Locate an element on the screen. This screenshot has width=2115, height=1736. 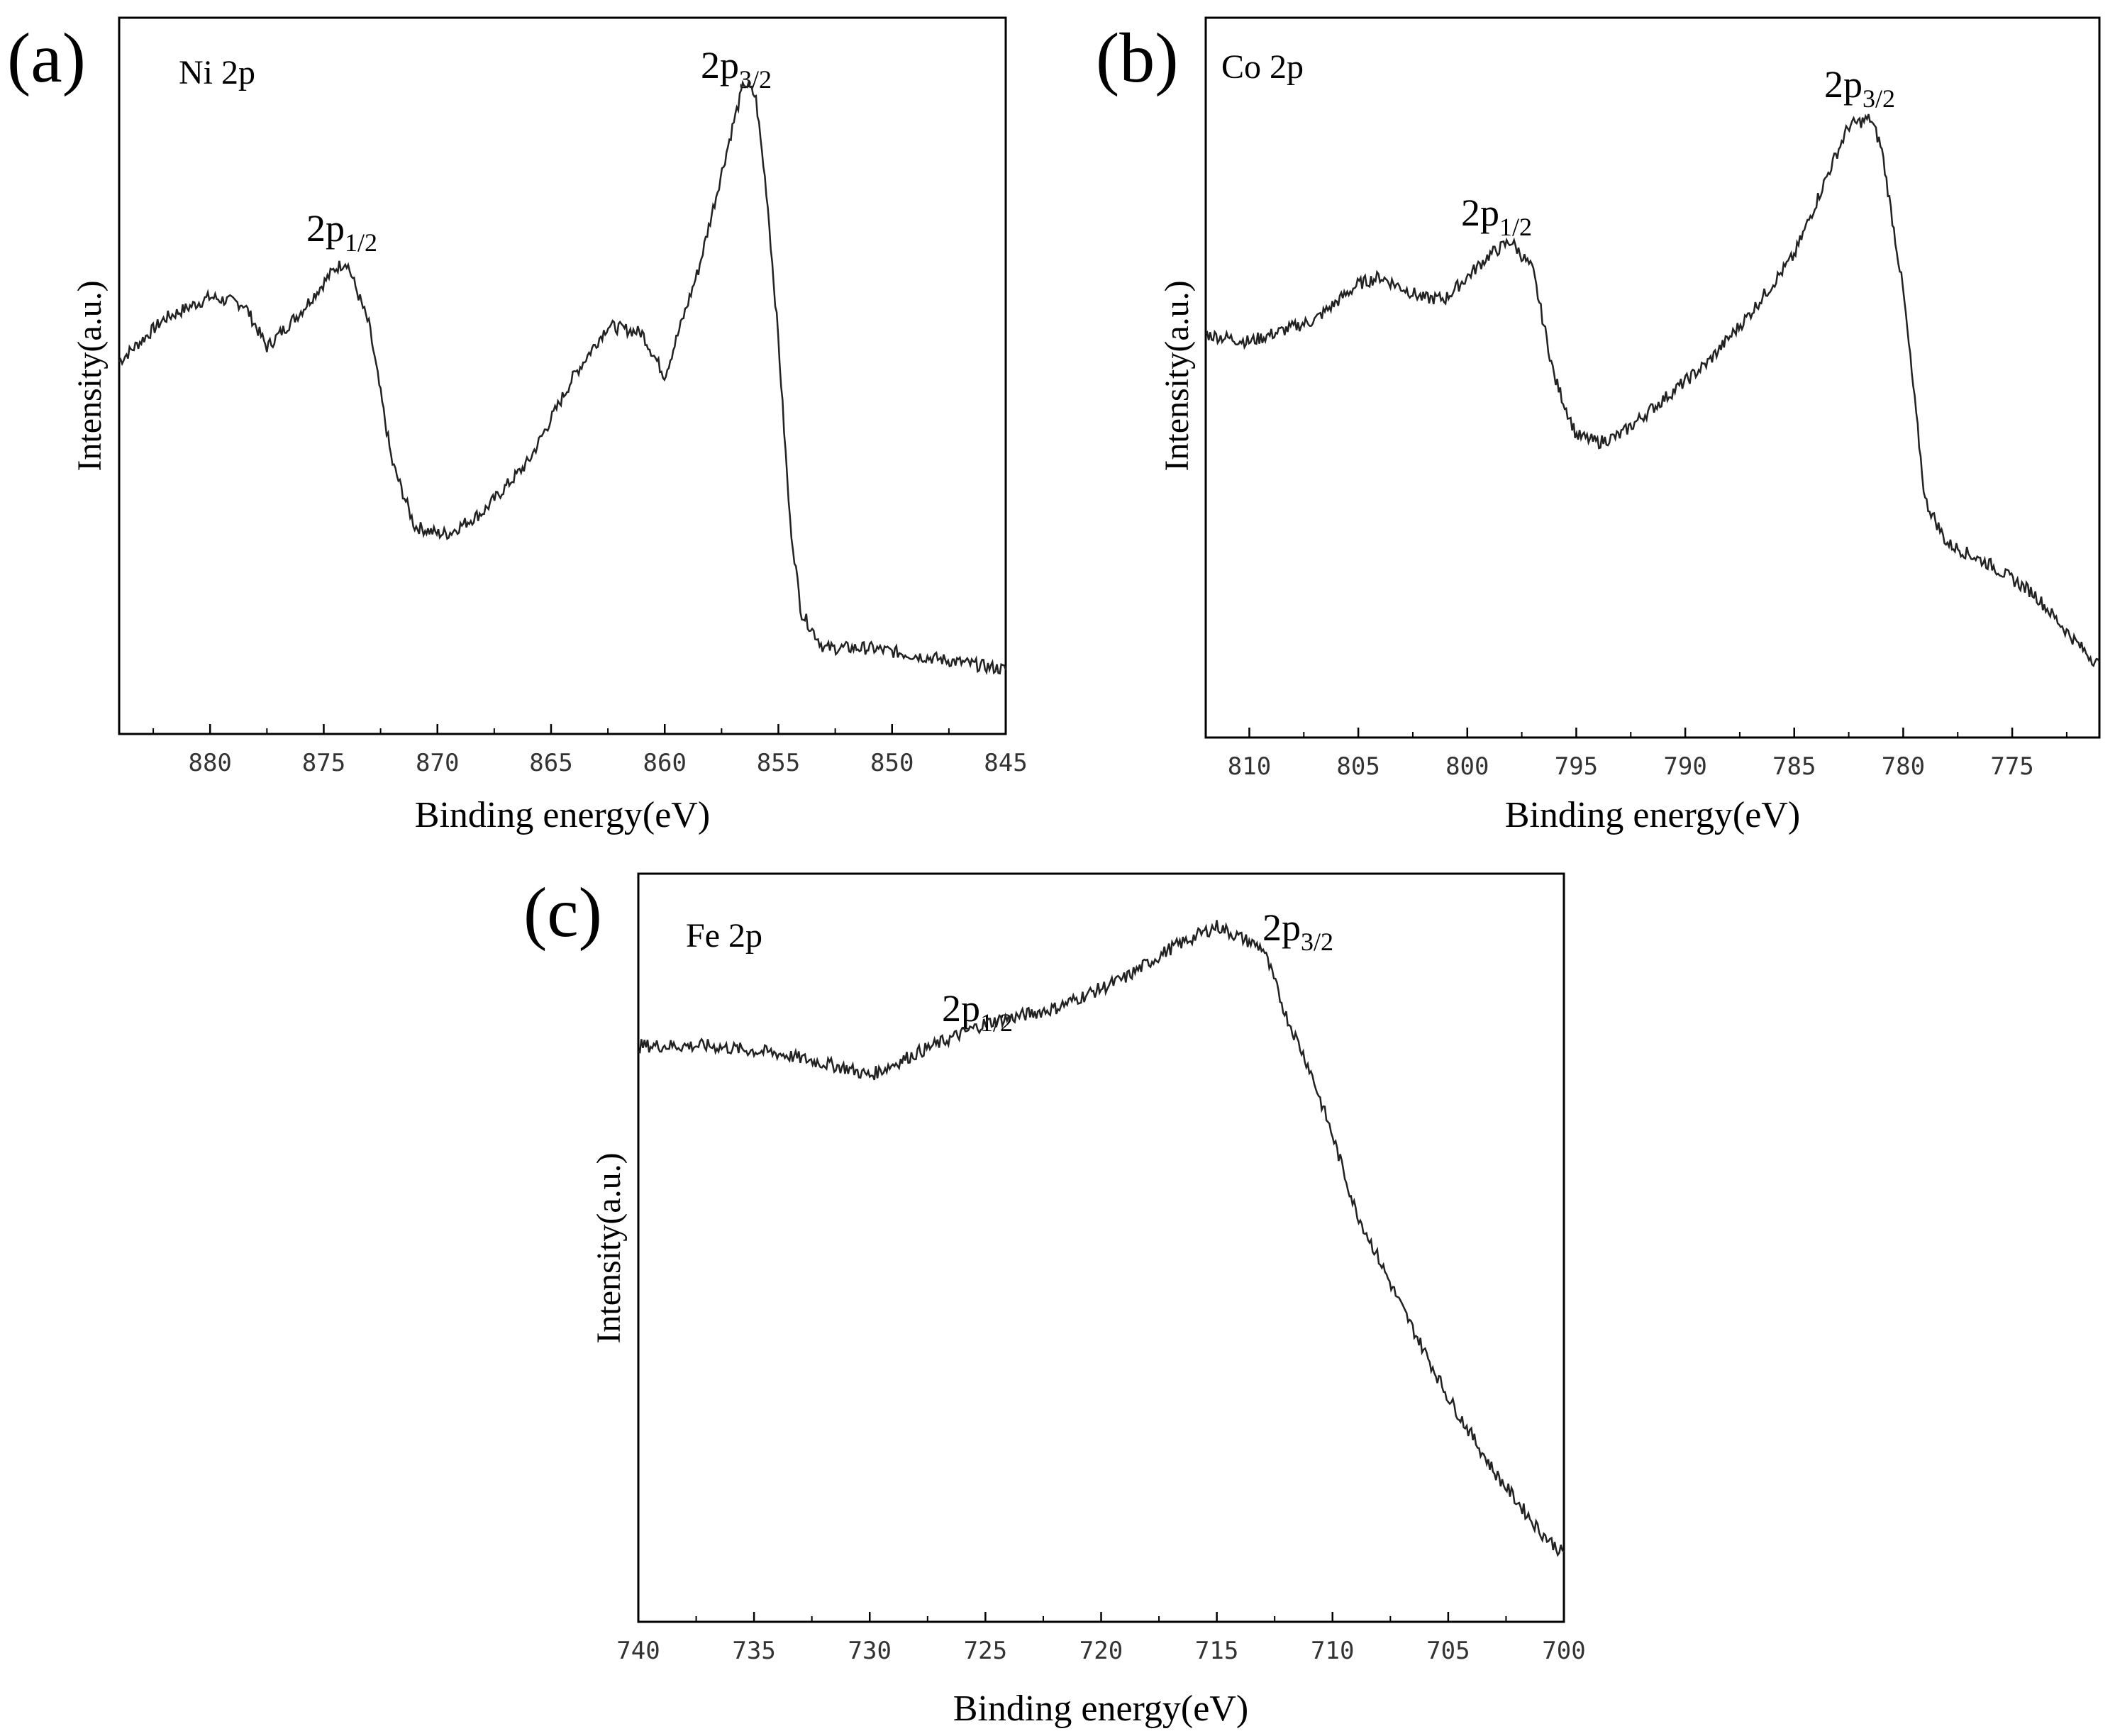
element-label: Ni 2p is located at coordinates (217, 72).